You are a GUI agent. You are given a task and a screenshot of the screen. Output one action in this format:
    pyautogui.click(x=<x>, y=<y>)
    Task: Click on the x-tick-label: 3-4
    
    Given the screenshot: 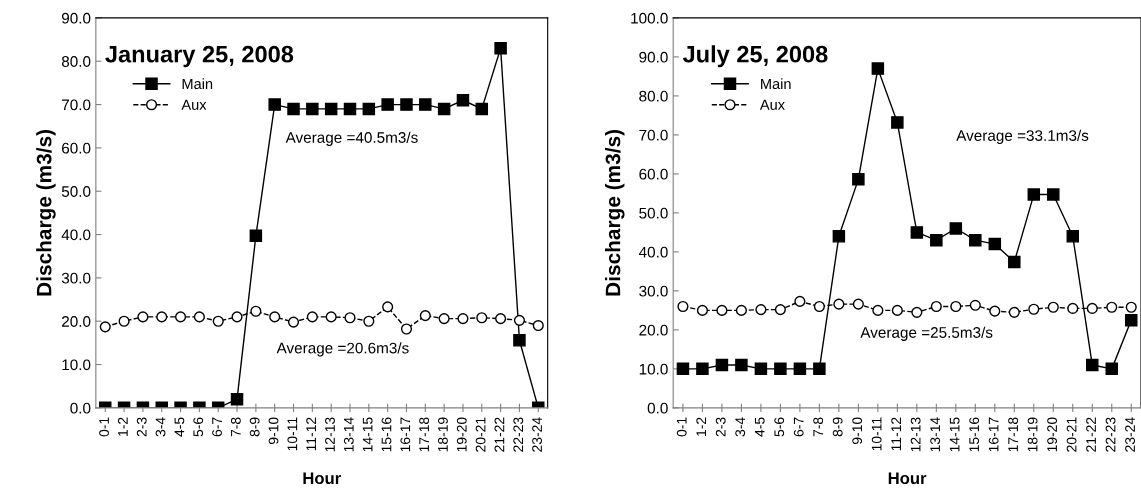 What is the action you would take?
    pyautogui.click(x=740, y=427)
    